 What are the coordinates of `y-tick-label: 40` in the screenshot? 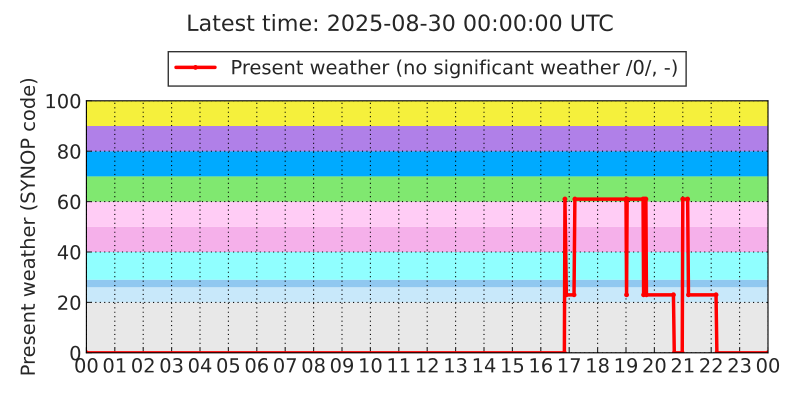 It's located at (69, 252).